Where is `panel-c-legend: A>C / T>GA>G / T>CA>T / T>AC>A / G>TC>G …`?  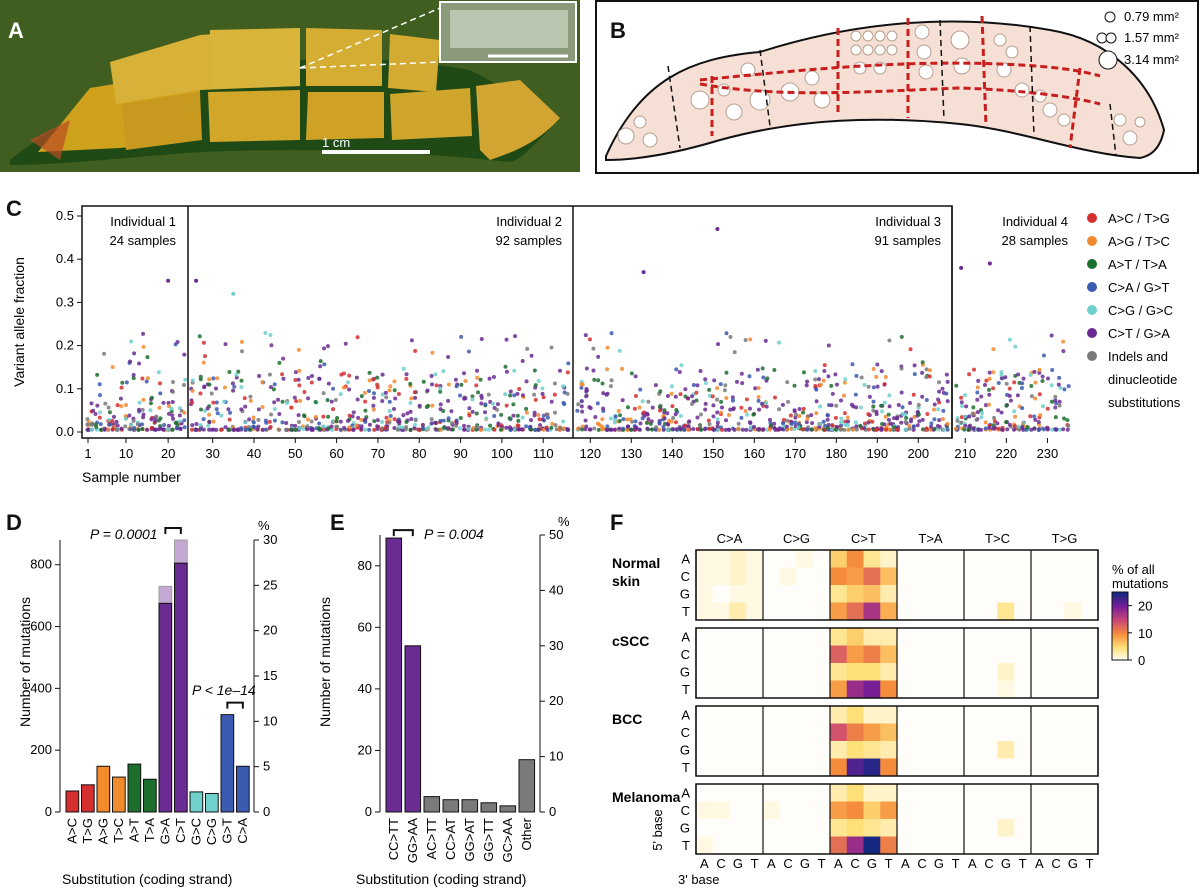
panel-c-legend: A>C / T>GA>G / T>CA>T / T>AC>A / G>TC>G … is located at coordinates (1134, 310).